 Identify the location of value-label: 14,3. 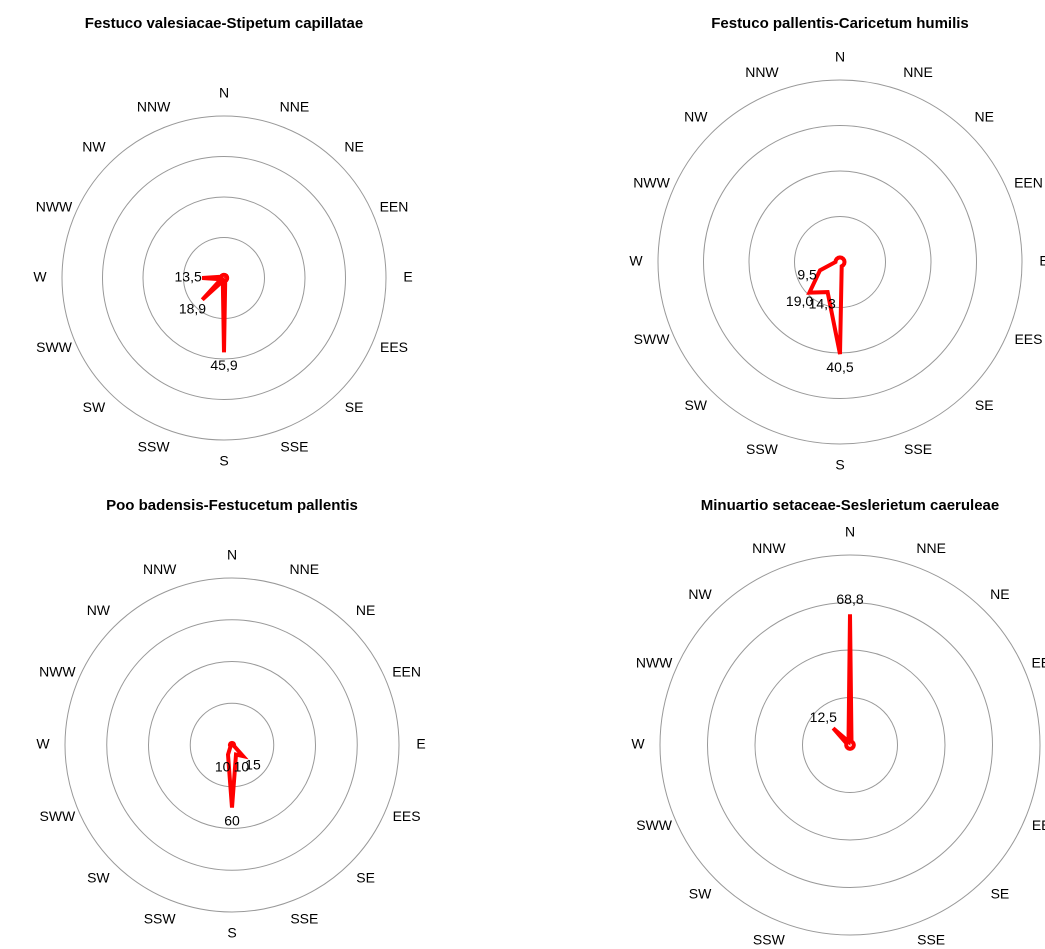
(822, 304).